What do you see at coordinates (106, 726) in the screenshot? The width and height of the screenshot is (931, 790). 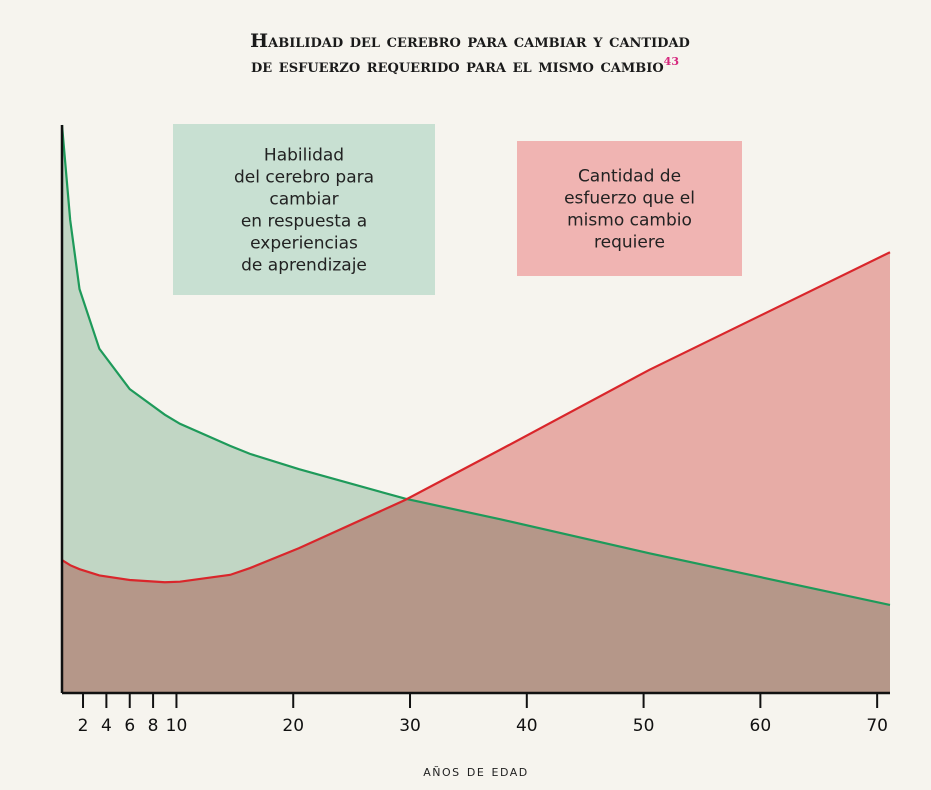 I see `x-tick-label: 4` at bounding box center [106, 726].